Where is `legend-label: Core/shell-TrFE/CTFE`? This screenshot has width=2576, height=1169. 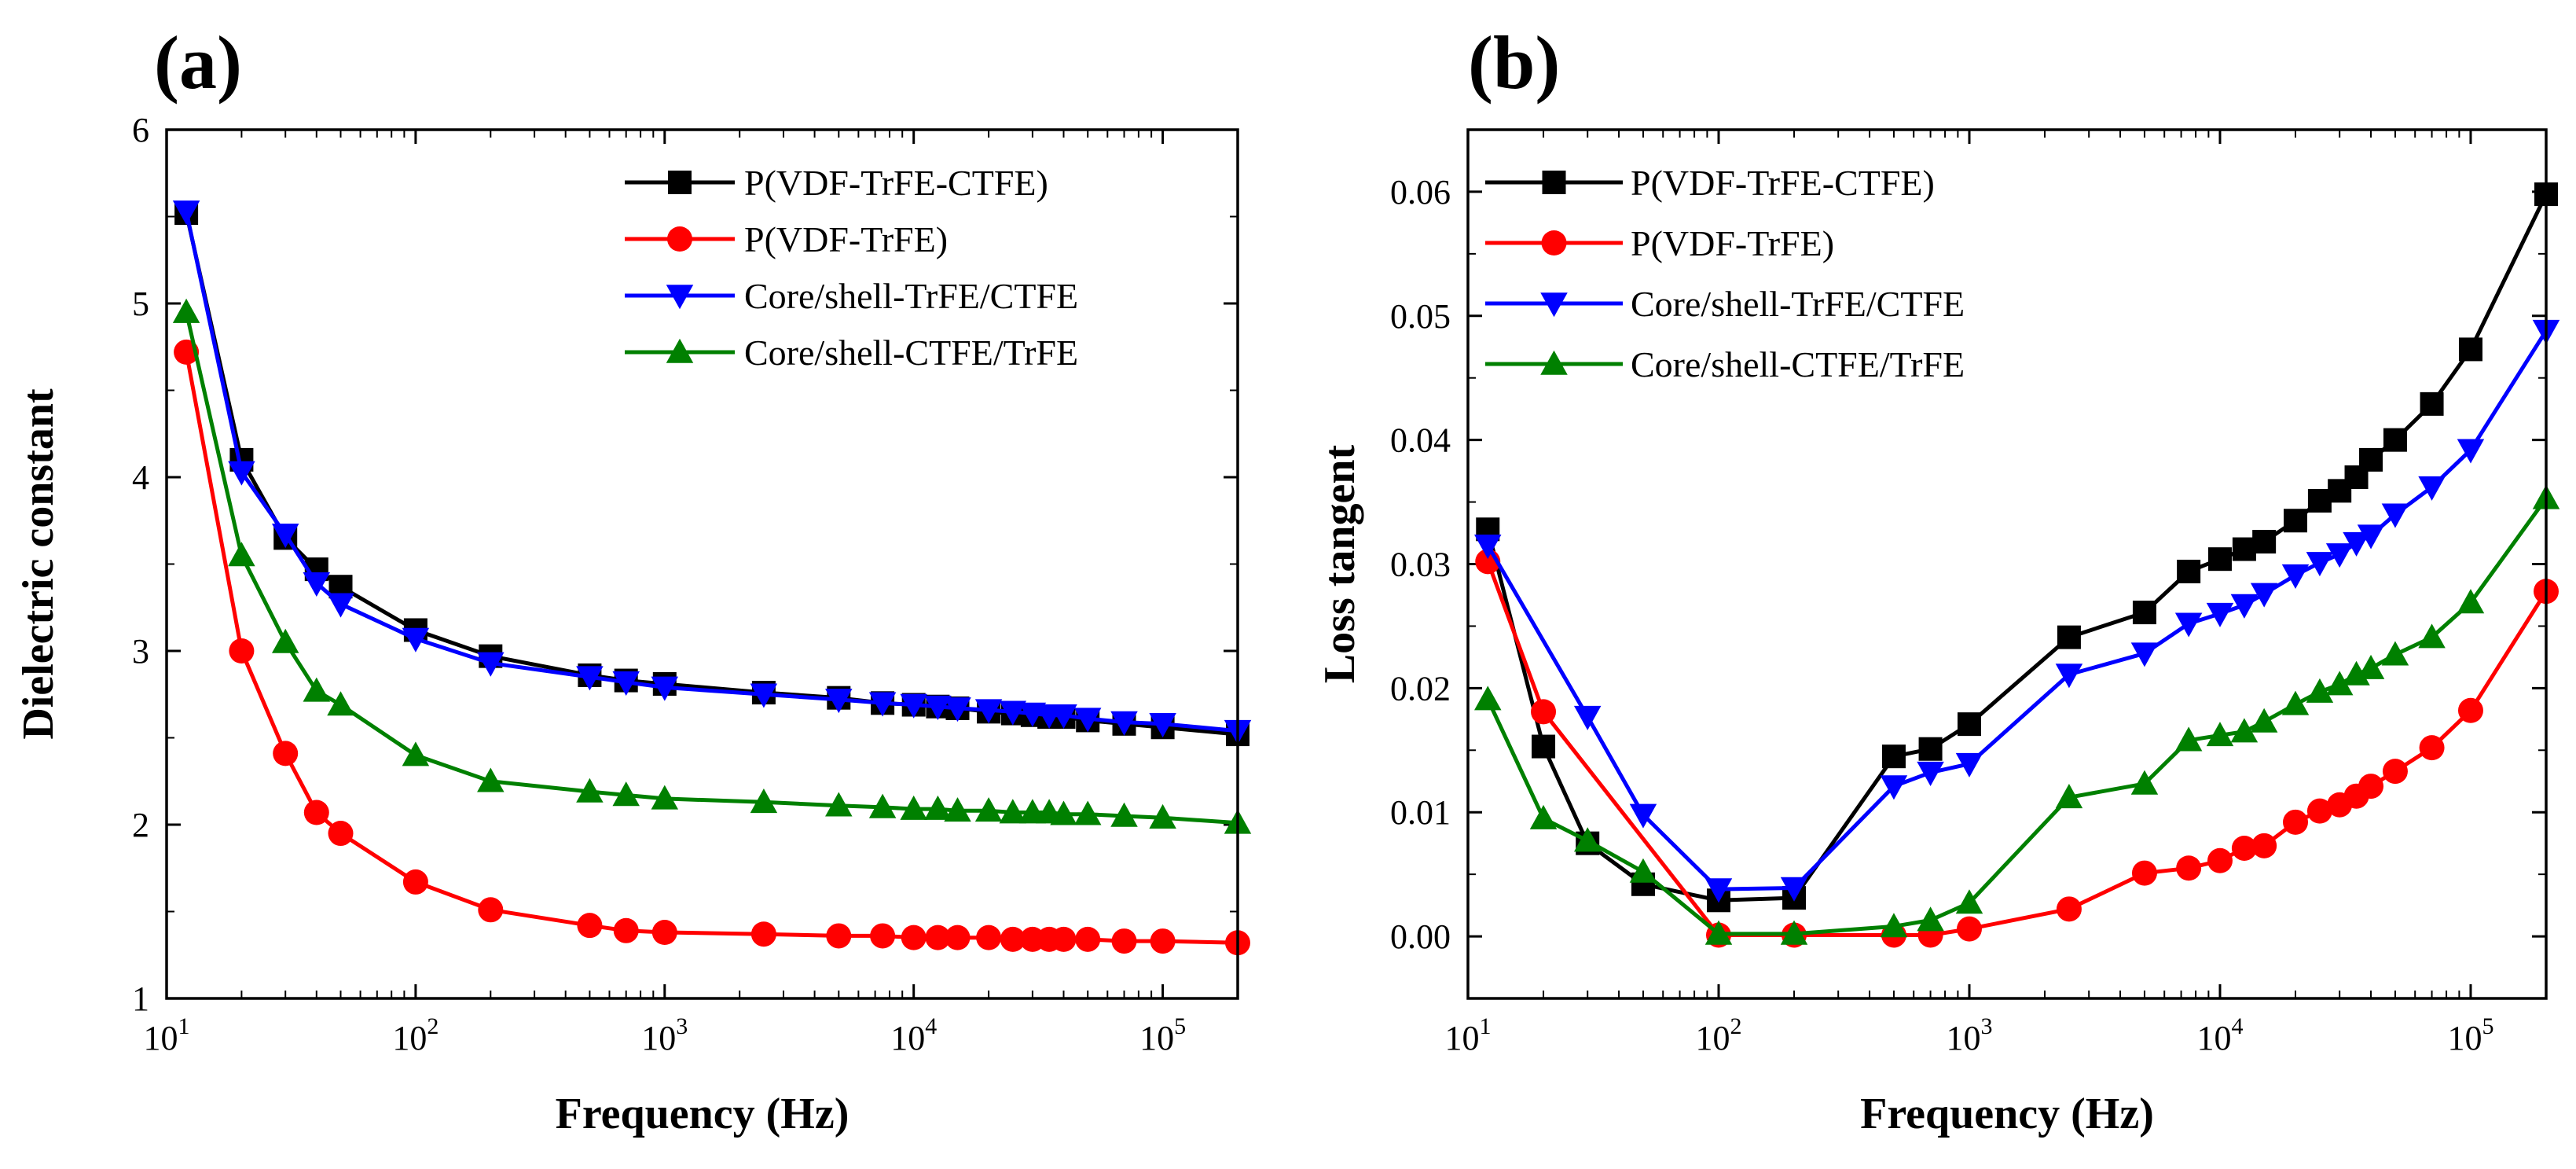 legend-label: Core/shell-TrFE/CTFE is located at coordinates (1798, 304).